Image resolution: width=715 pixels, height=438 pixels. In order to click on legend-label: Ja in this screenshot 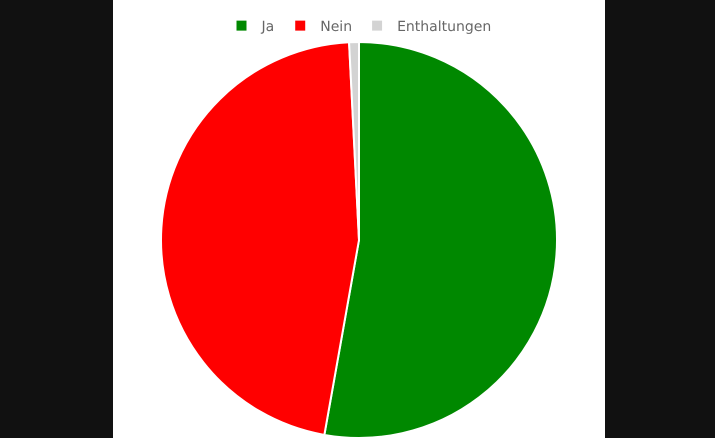, I will do `click(267, 27)`.